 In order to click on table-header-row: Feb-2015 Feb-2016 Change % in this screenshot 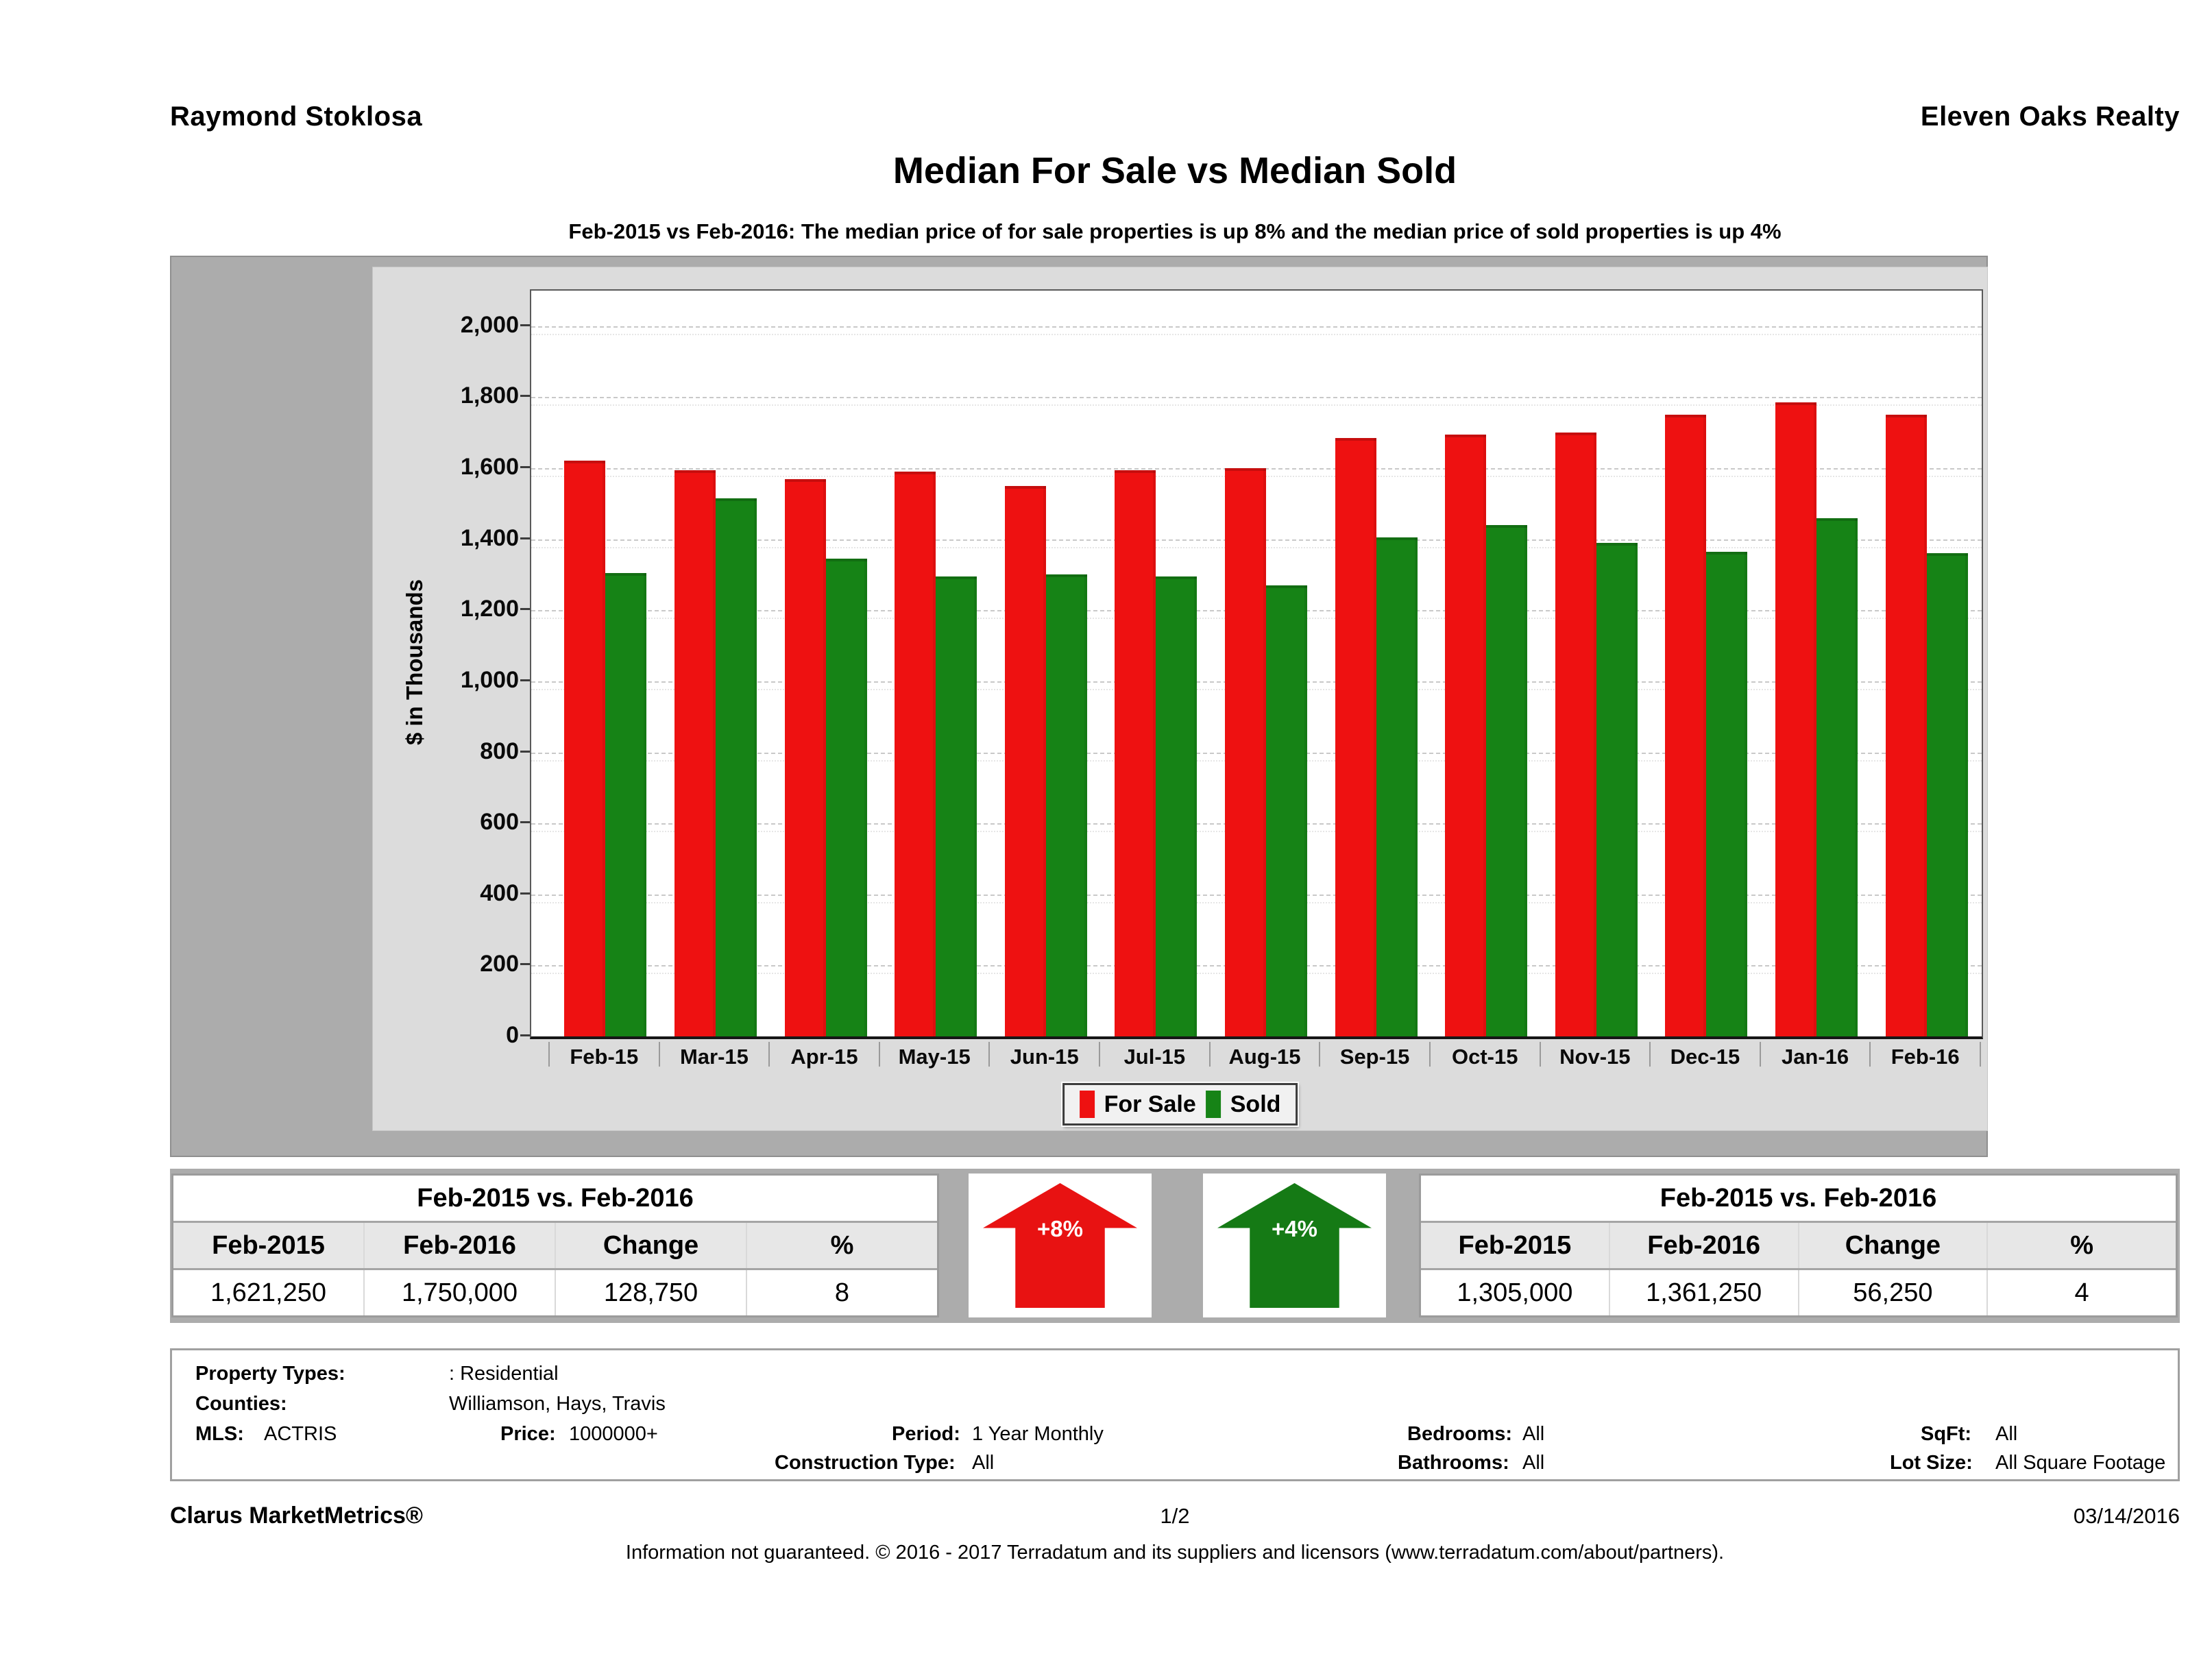, I will do `click(555, 1245)`.